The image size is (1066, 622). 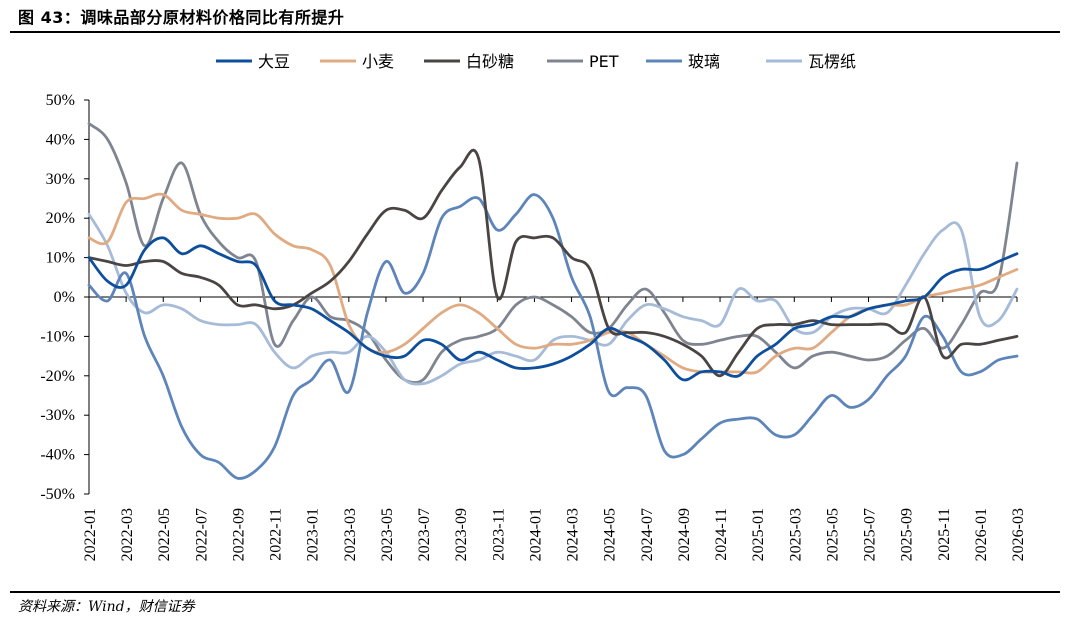 What do you see at coordinates (57, 376) in the screenshot?
I see `y-tick-label: -20%` at bounding box center [57, 376].